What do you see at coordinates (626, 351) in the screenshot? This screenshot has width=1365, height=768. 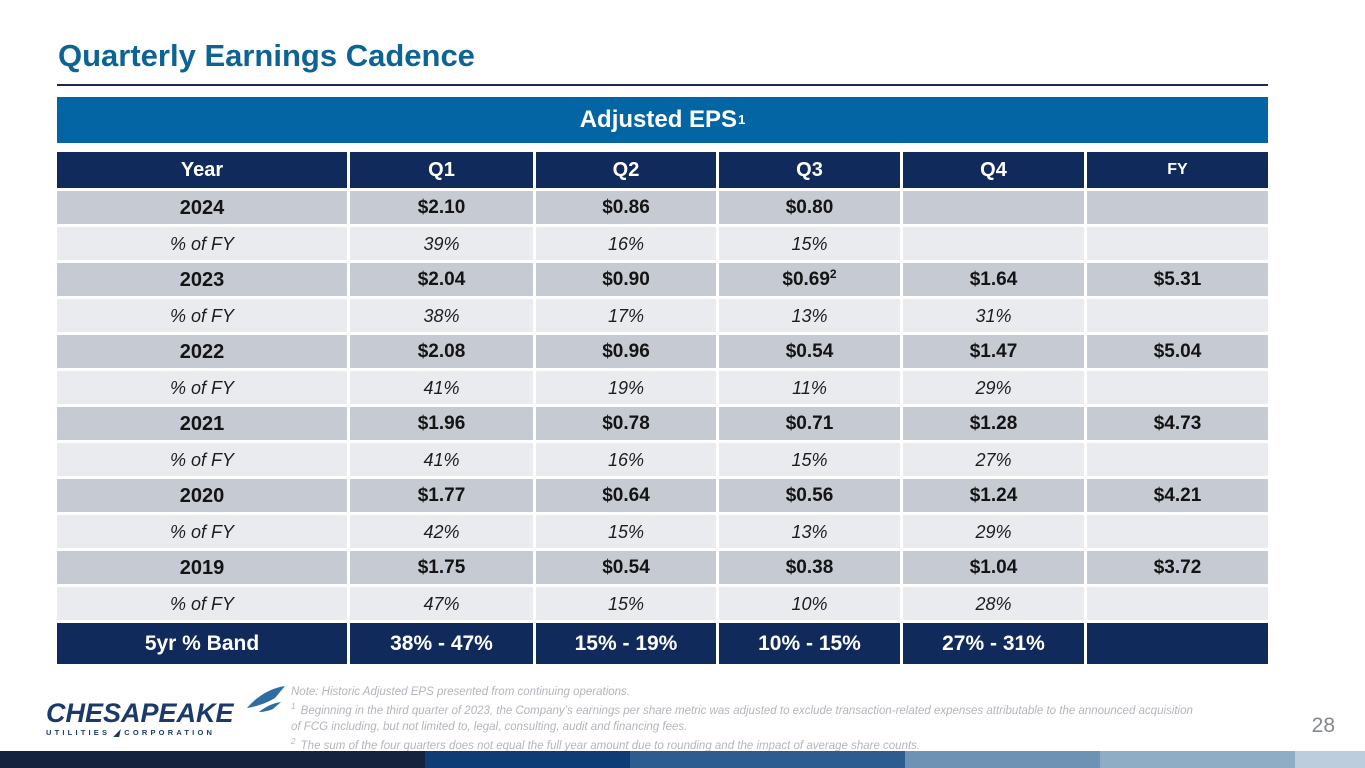 I see `cell-2022-q2: $0.96` at bounding box center [626, 351].